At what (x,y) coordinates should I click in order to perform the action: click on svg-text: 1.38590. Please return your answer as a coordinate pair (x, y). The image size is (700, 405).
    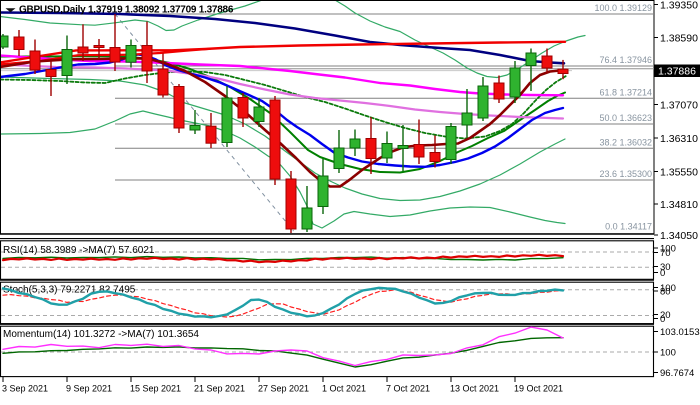
    Looking at the image, I should click on (679, 38).